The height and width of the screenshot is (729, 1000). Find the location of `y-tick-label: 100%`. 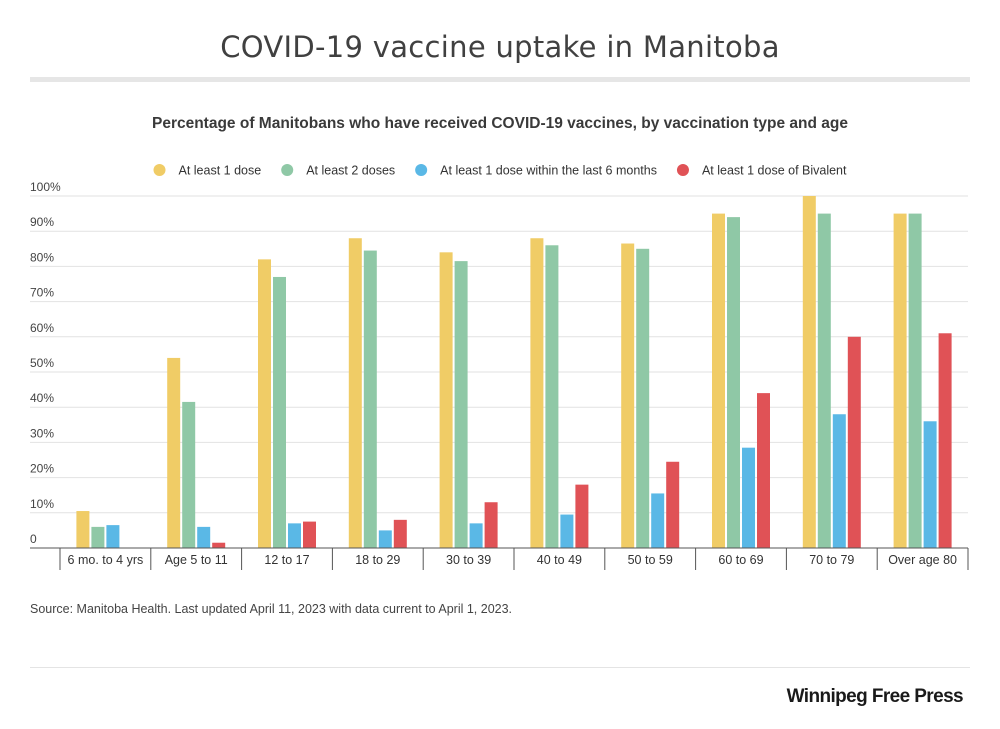

y-tick-label: 100% is located at coordinates (45, 187).